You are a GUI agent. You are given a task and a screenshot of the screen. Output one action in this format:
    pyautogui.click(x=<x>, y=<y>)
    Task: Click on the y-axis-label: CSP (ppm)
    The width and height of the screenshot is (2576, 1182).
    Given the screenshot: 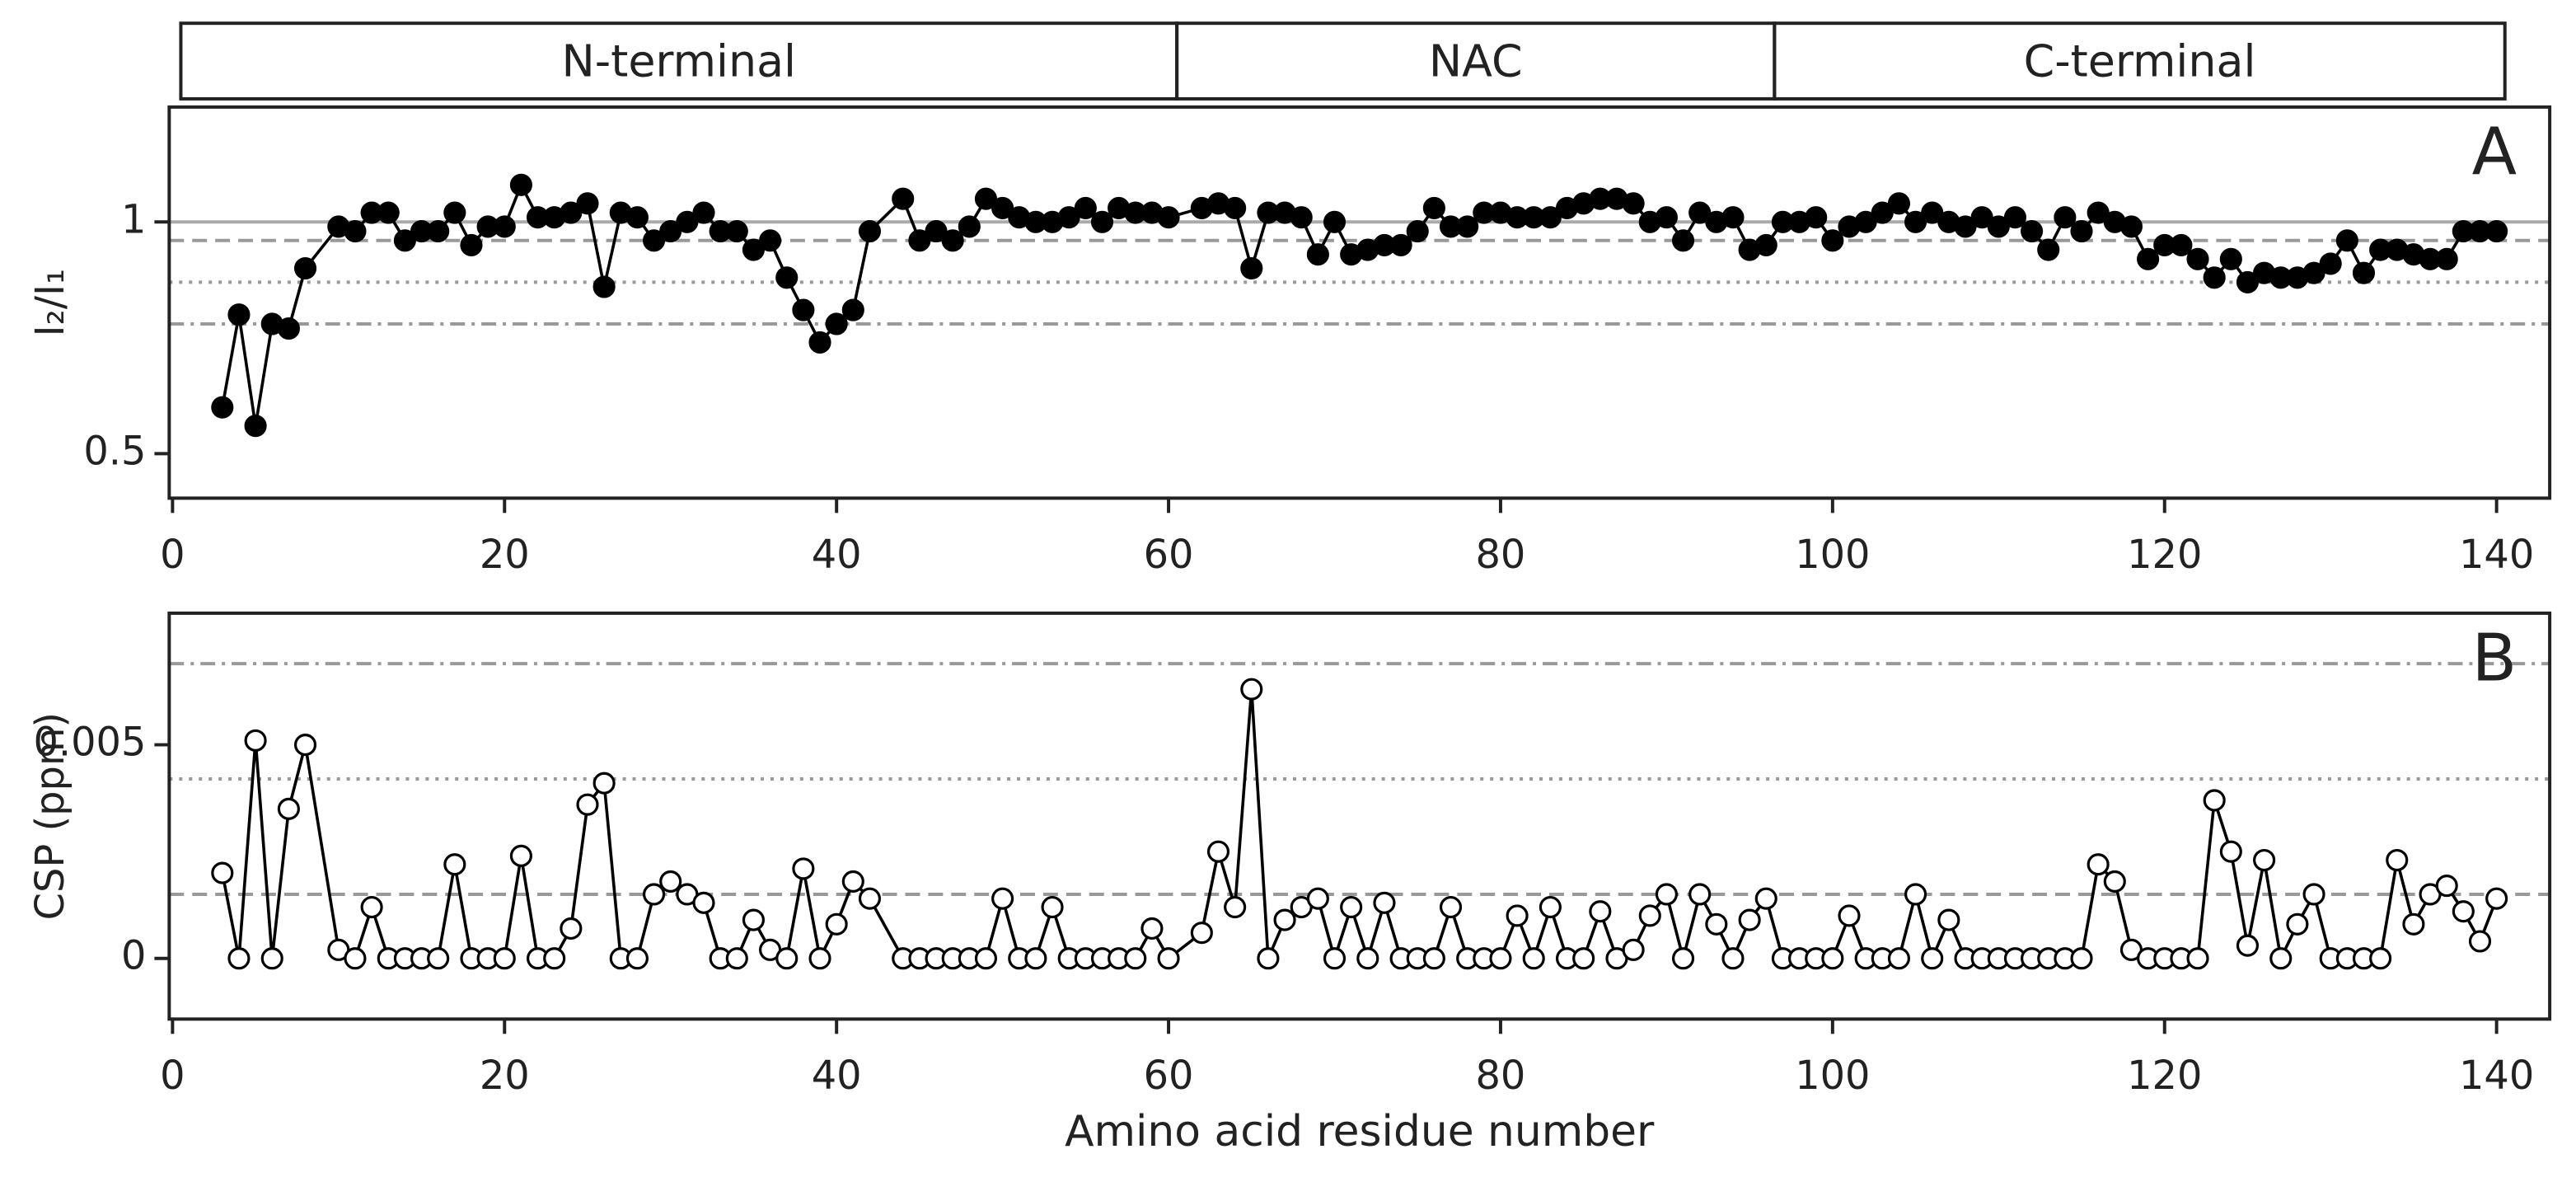 What is the action you would take?
    pyautogui.click(x=50, y=816)
    